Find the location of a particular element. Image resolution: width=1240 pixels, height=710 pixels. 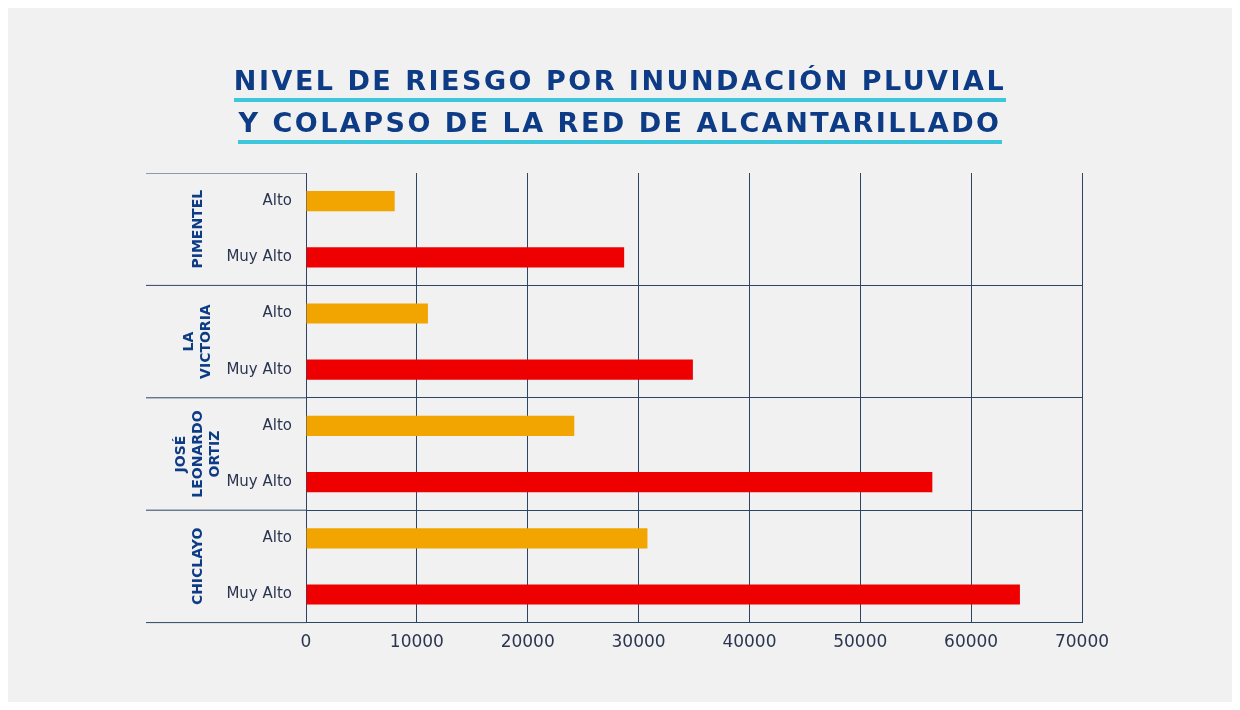

x-tick-label: 0 is located at coordinates (306, 641).